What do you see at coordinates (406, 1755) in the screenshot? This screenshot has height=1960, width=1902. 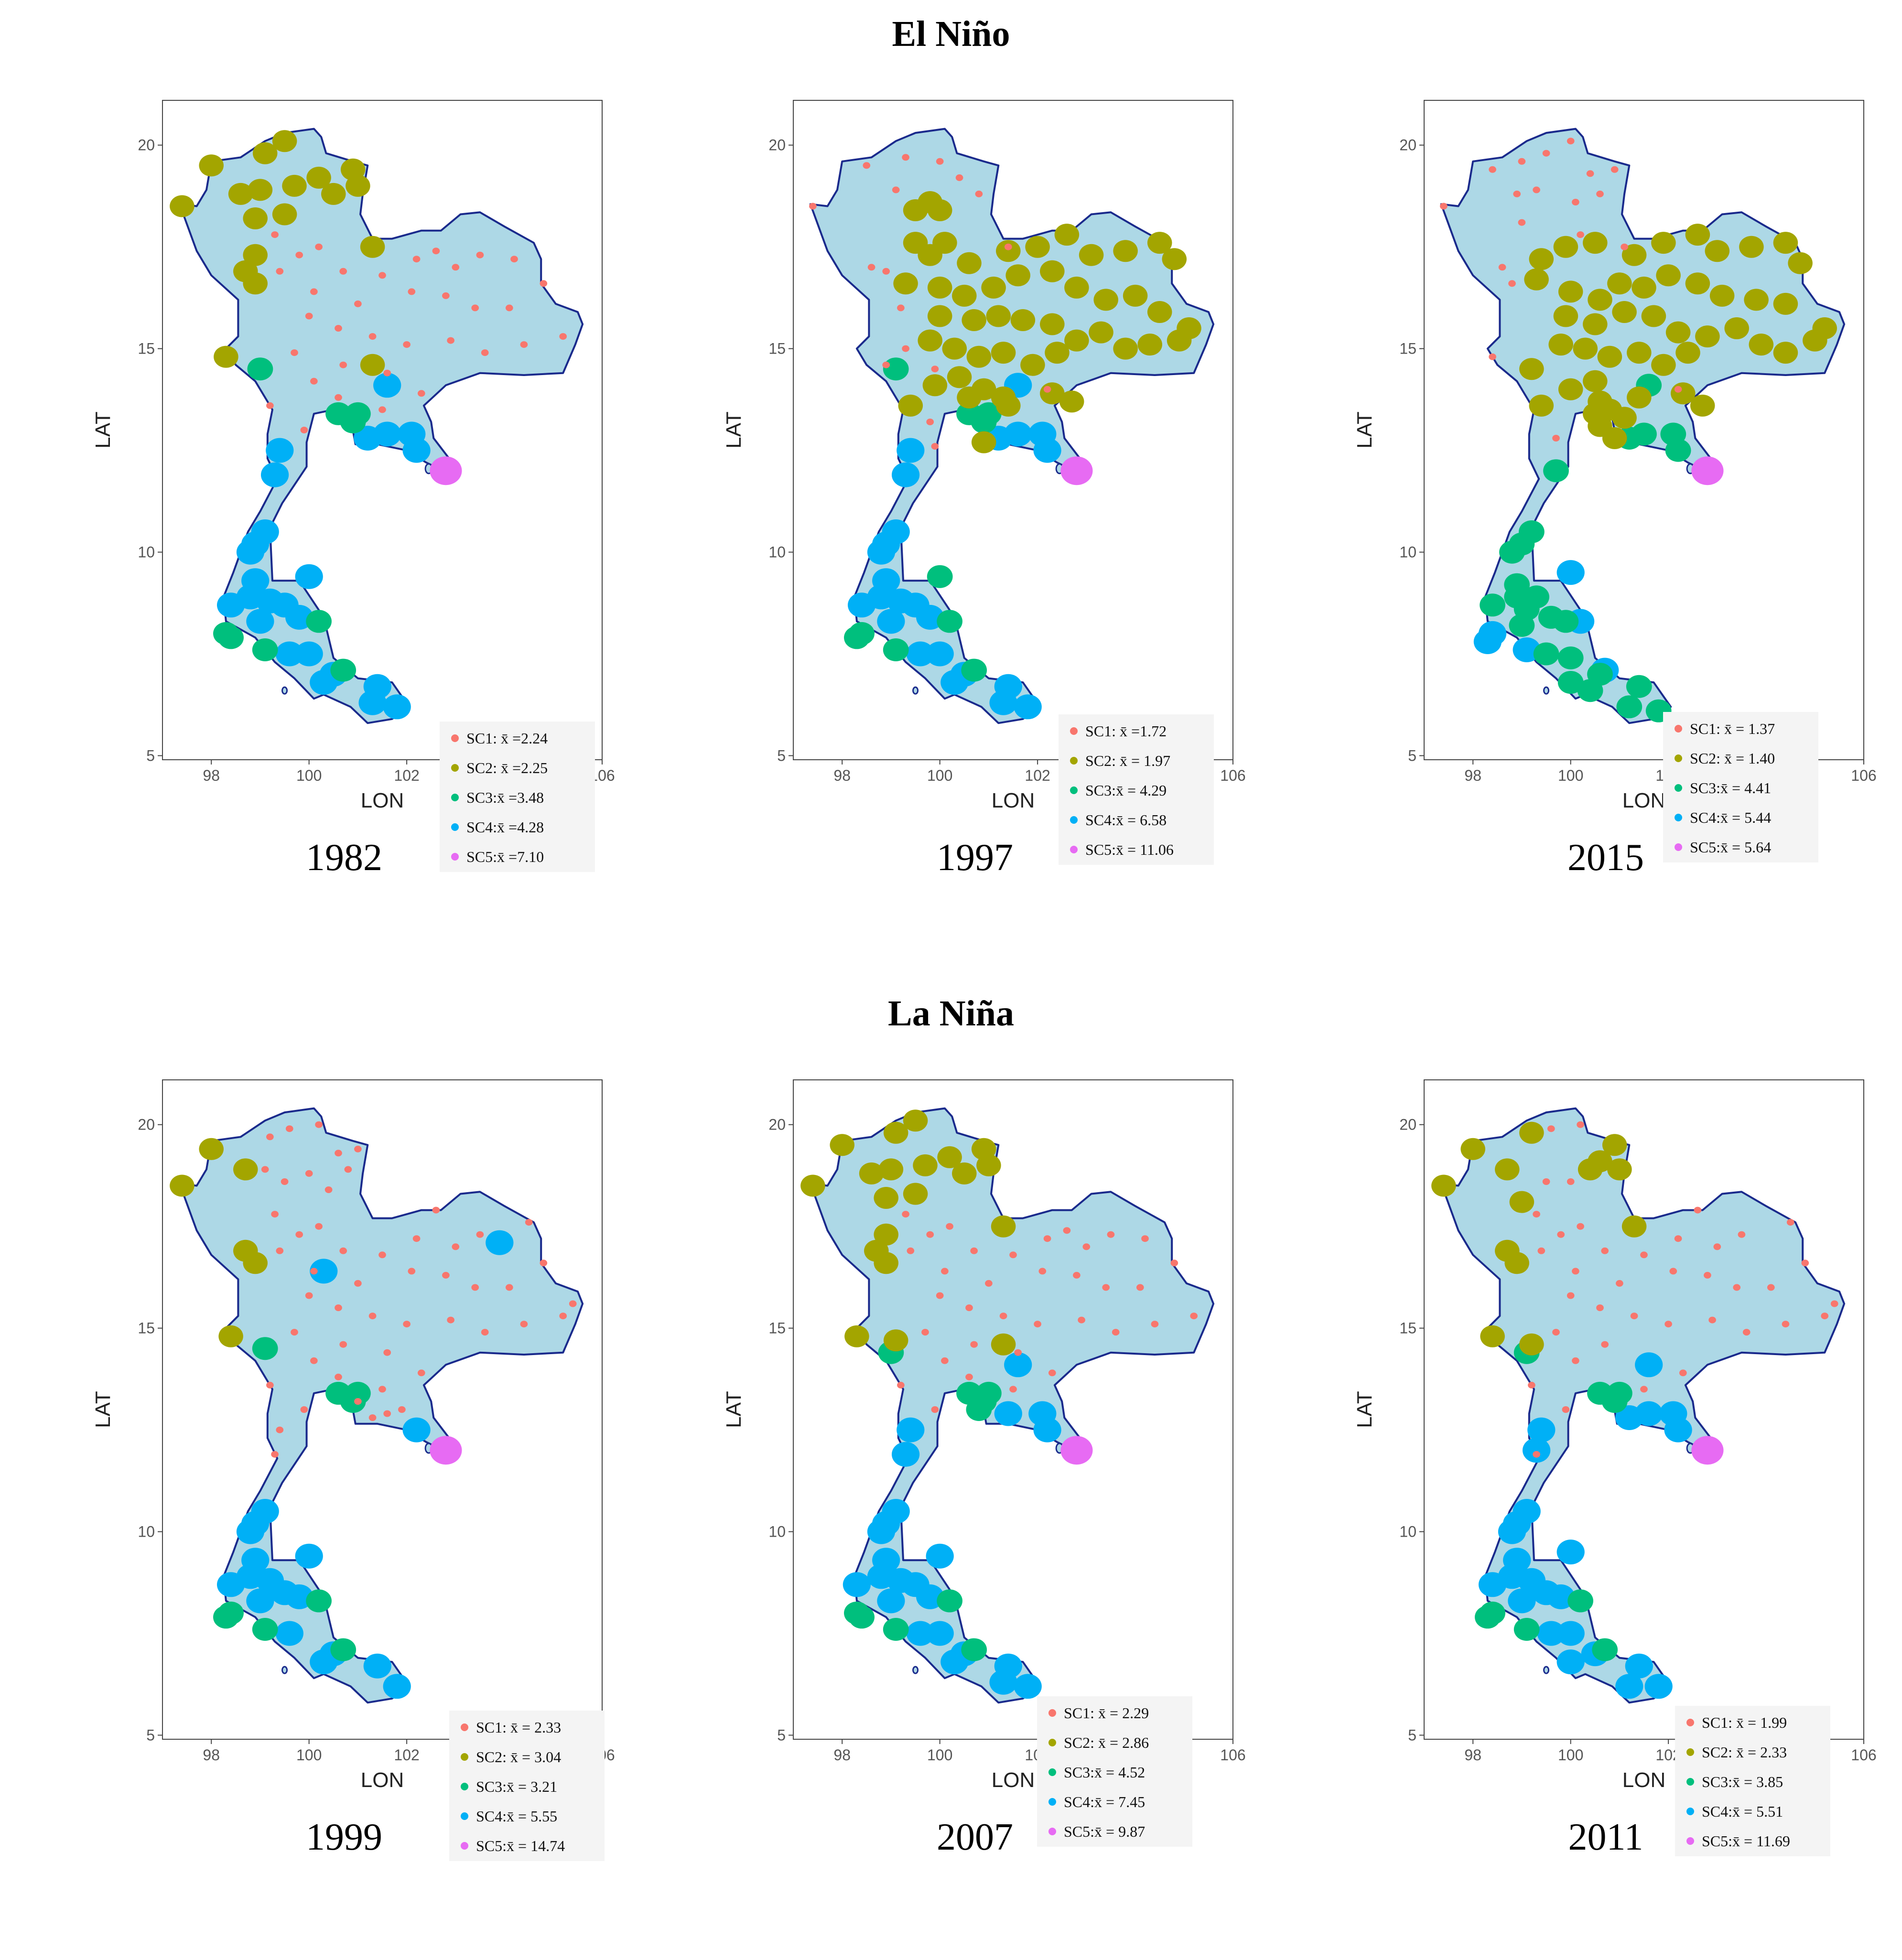 I see `x-tick-label: 102` at bounding box center [406, 1755].